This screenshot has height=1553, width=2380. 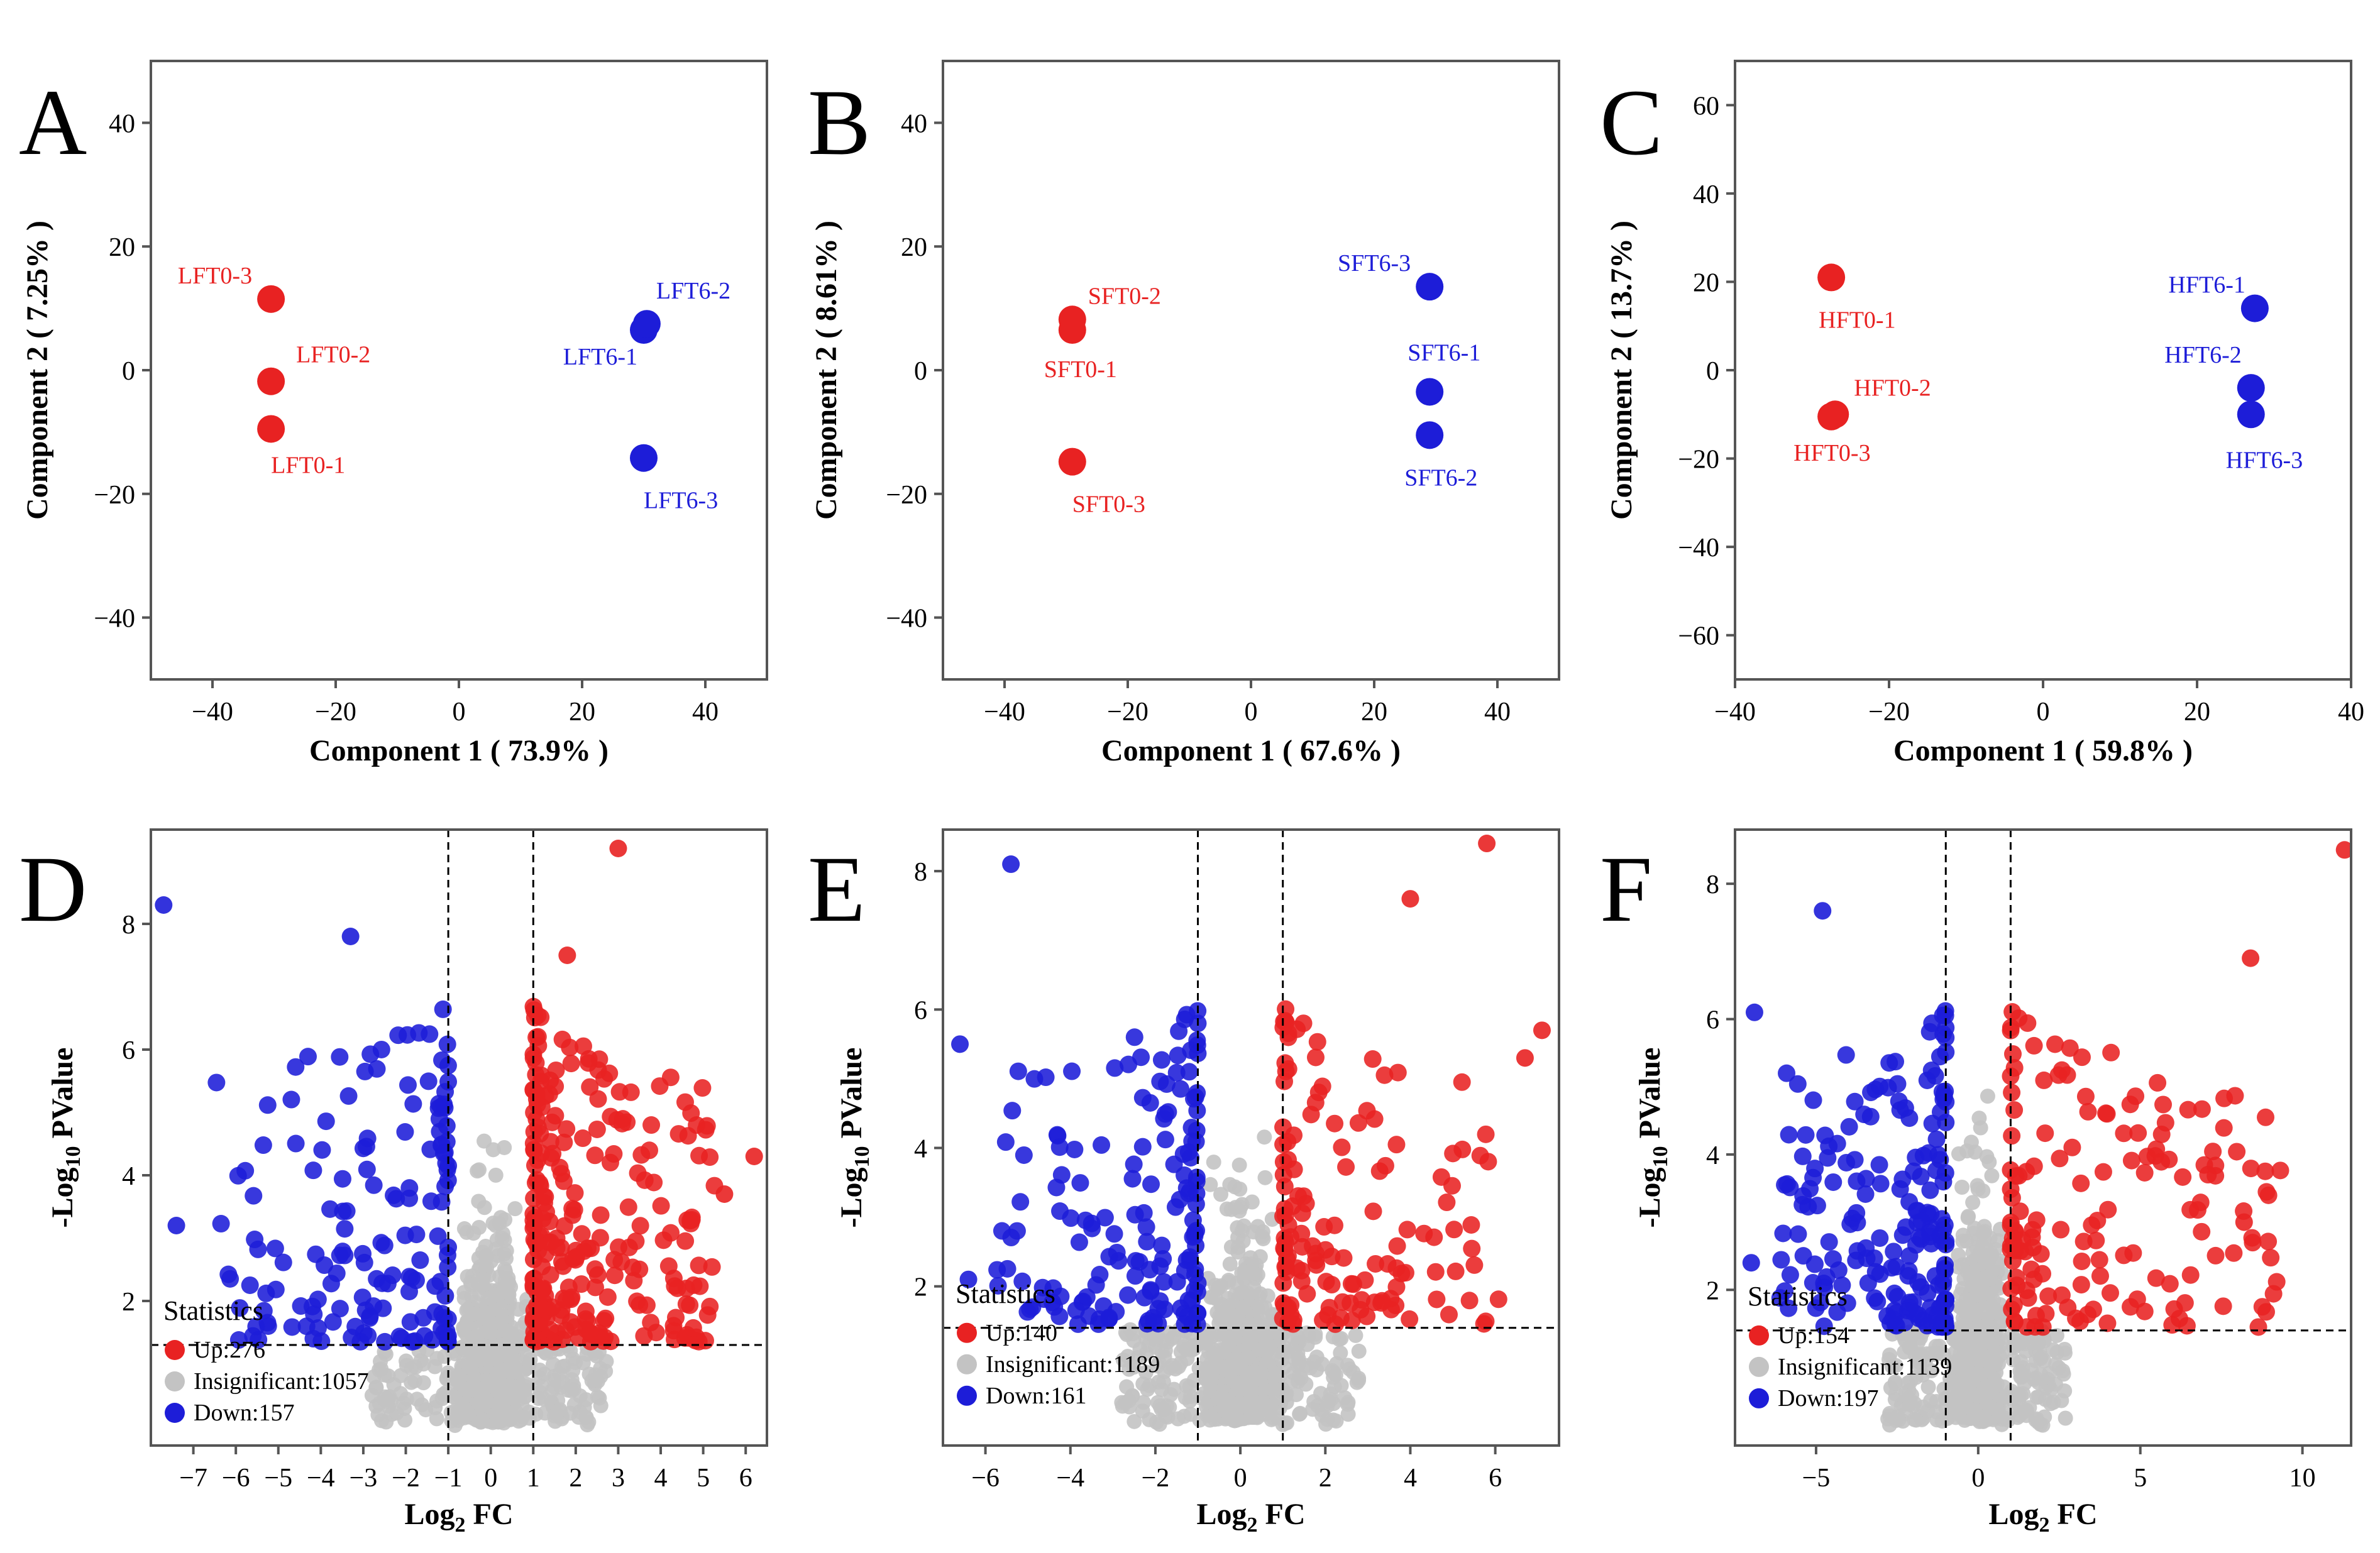 I want to click on legend-label: Up:276, so click(x=229, y=1350).